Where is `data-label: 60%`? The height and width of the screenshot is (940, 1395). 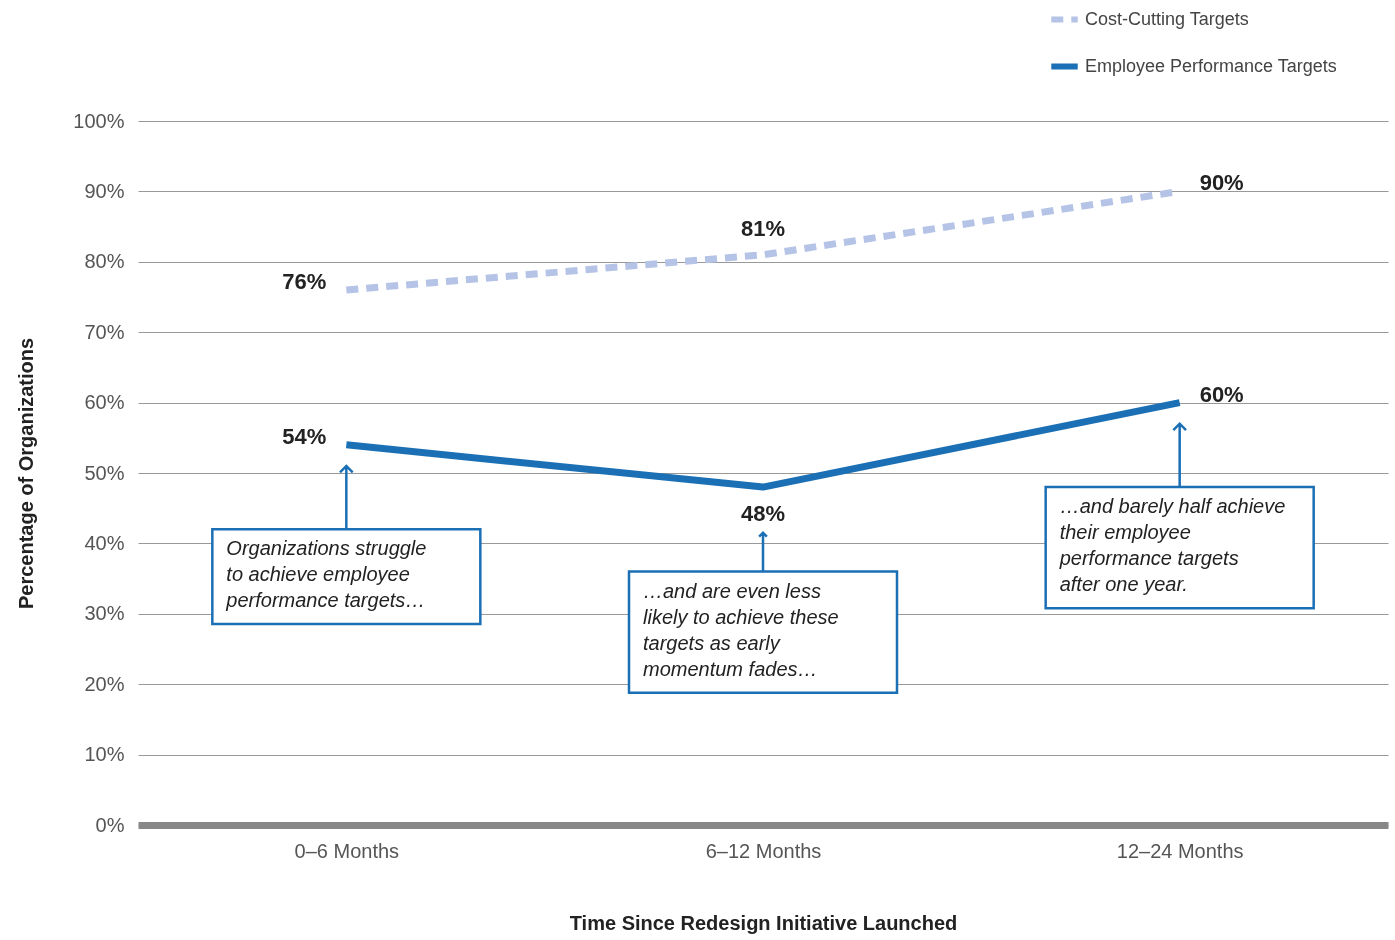 data-label: 60% is located at coordinates (1221, 394).